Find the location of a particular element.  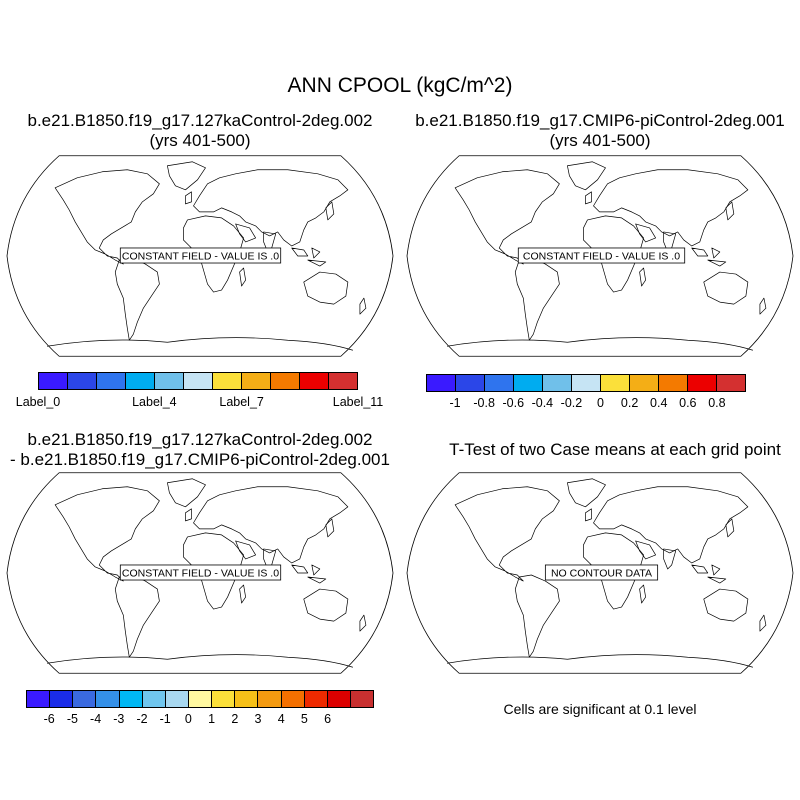

colorbar-top-left is located at coordinates (198, 381).